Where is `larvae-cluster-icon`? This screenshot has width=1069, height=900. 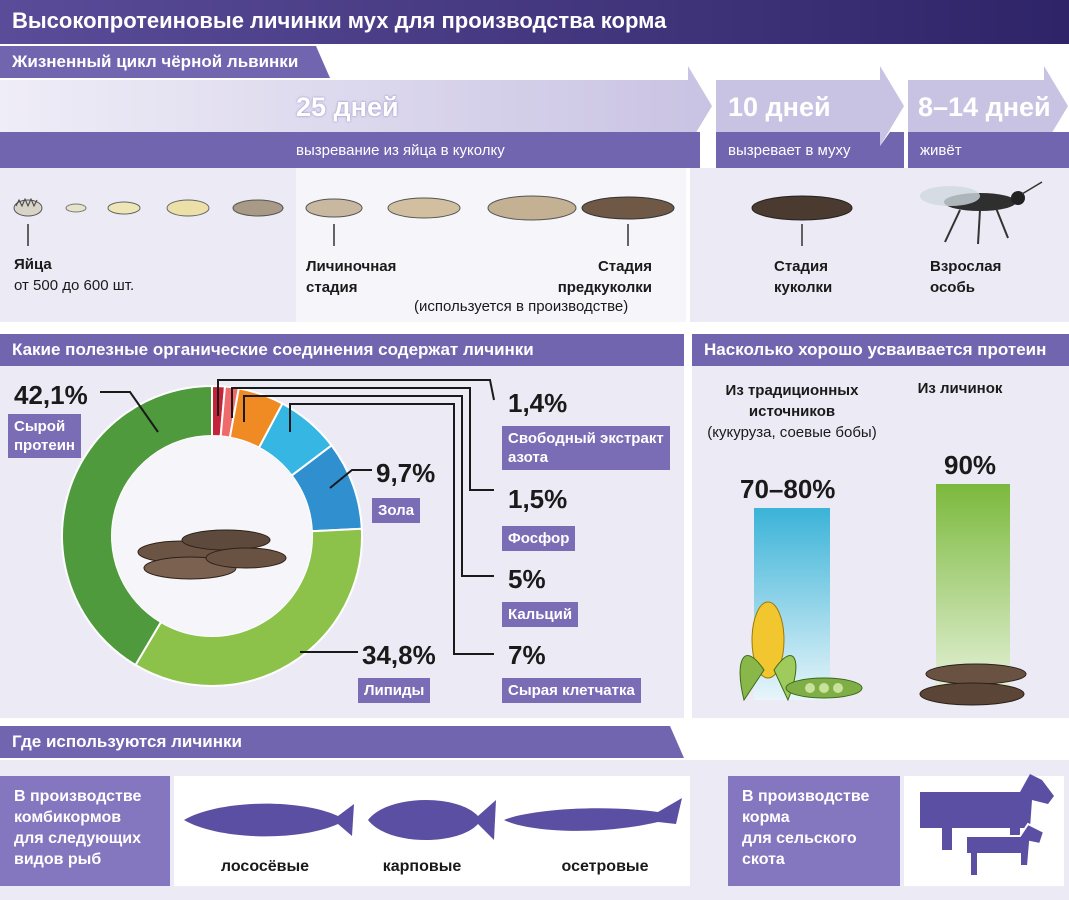 larvae-cluster-icon is located at coordinates (212, 554).